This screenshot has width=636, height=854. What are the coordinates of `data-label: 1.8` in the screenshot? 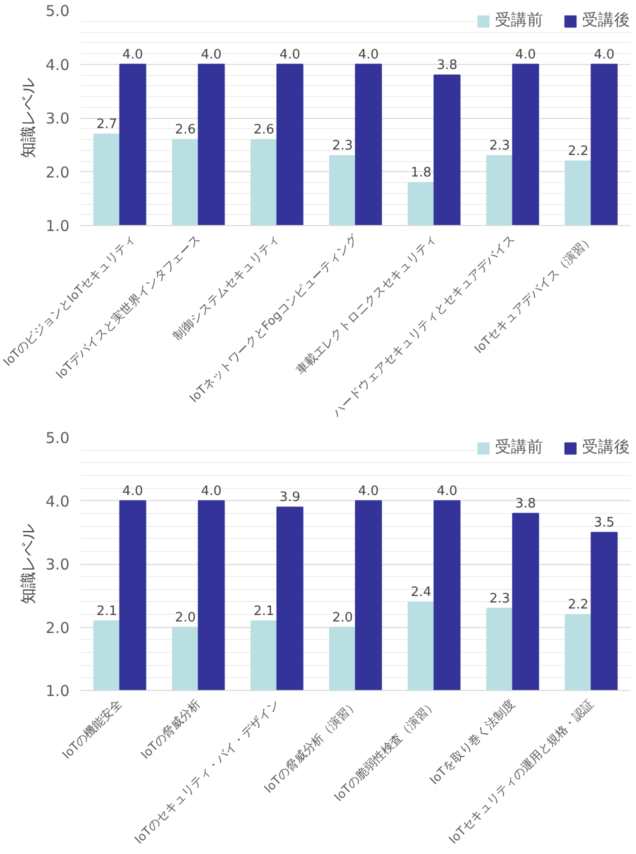 It's located at (421, 173).